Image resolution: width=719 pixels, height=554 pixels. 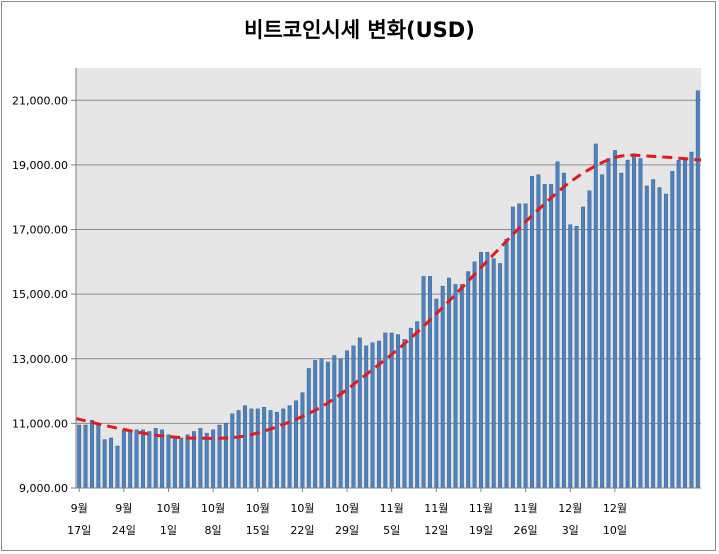 I want to click on y-tick-label: 21,000.00, so click(x=40, y=100).